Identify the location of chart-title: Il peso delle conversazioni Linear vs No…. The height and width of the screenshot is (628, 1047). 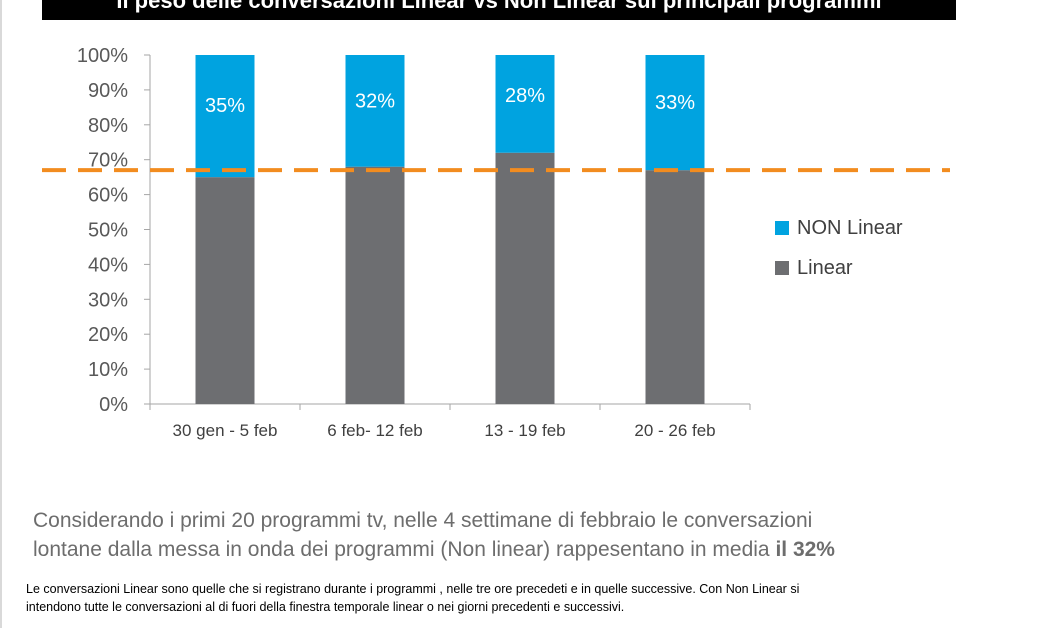
(499, 10).